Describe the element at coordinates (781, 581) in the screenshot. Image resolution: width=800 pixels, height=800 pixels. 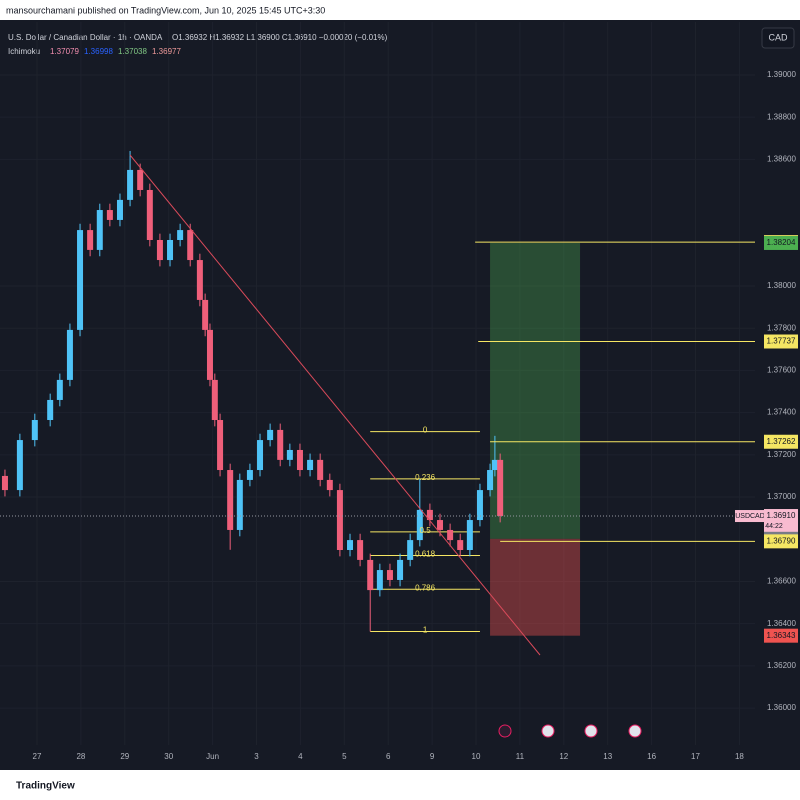
I see `y-tick-label: 1.36600` at that location.